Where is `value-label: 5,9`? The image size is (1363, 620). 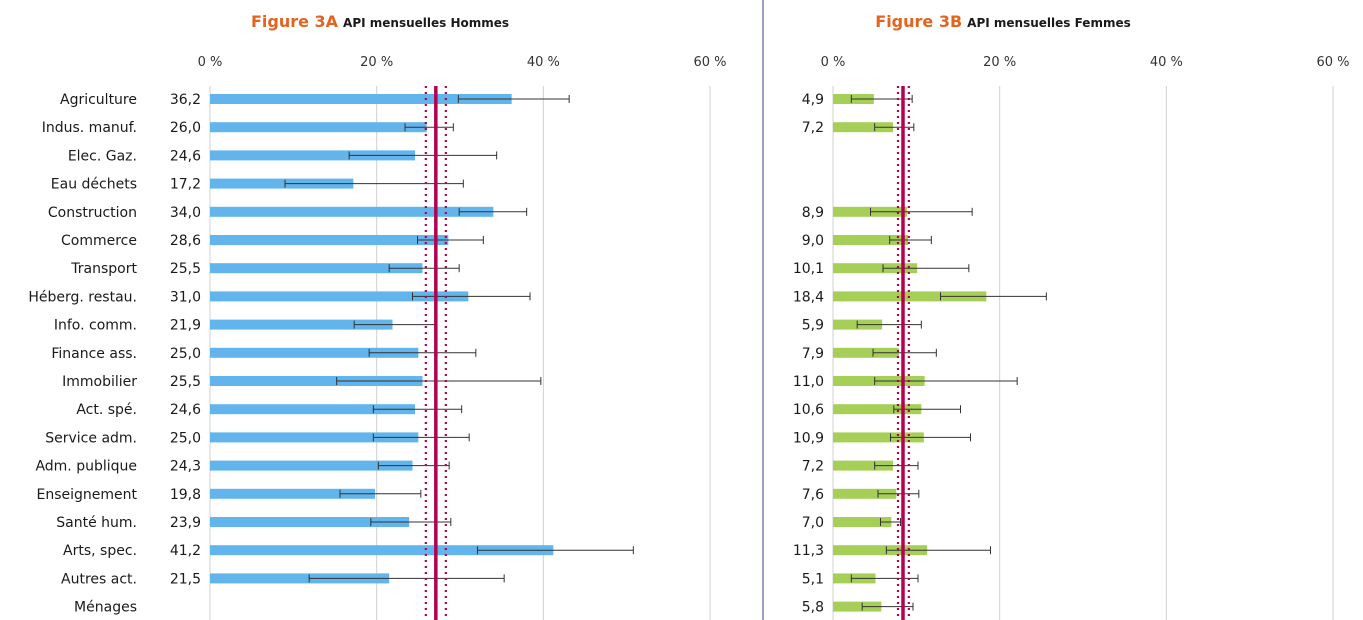 value-label: 5,9 is located at coordinates (813, 326).